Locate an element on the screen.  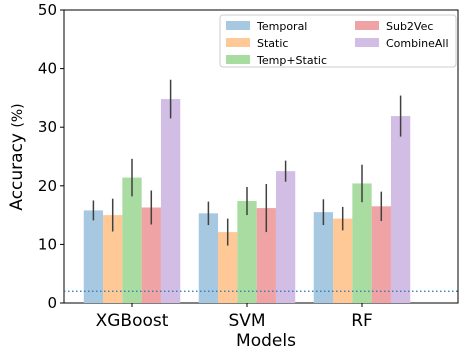
x-tick-label-rf: RF is located at coordinates (362, 321).